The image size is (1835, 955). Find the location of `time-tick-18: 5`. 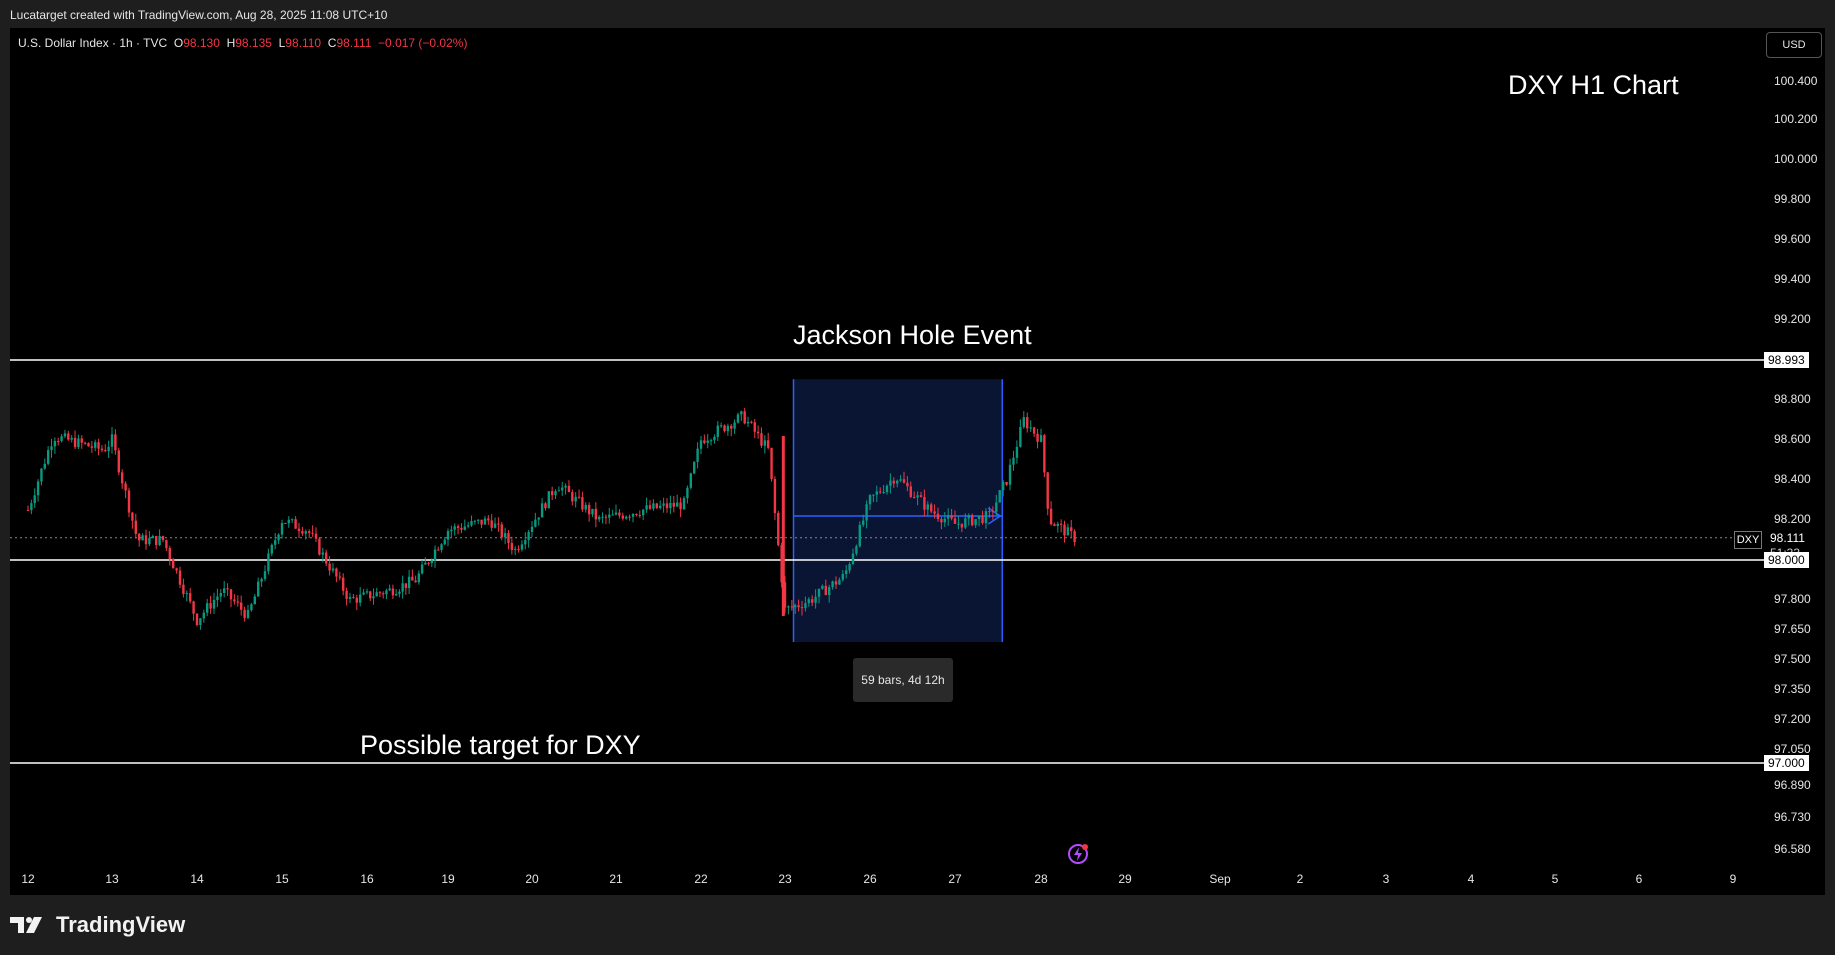

time-tick-18: 5 is located at coordinates (1555, 879).